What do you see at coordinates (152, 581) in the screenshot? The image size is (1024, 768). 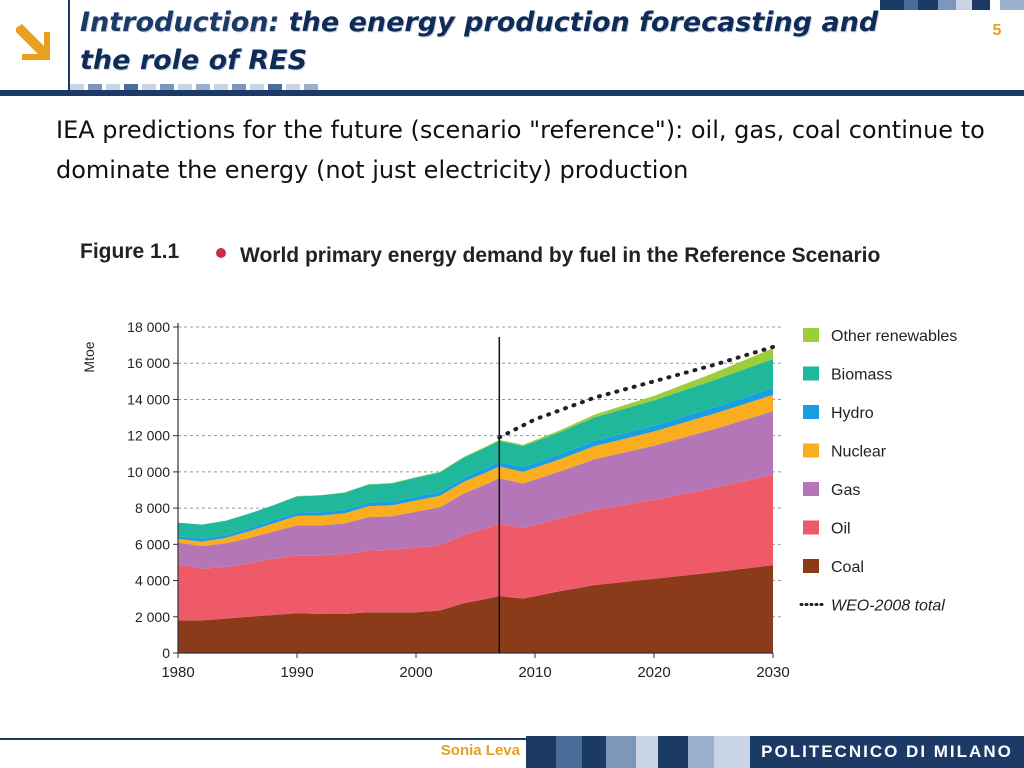 I see `y-tick-label: 4 000` at bounding box center [152, 581].